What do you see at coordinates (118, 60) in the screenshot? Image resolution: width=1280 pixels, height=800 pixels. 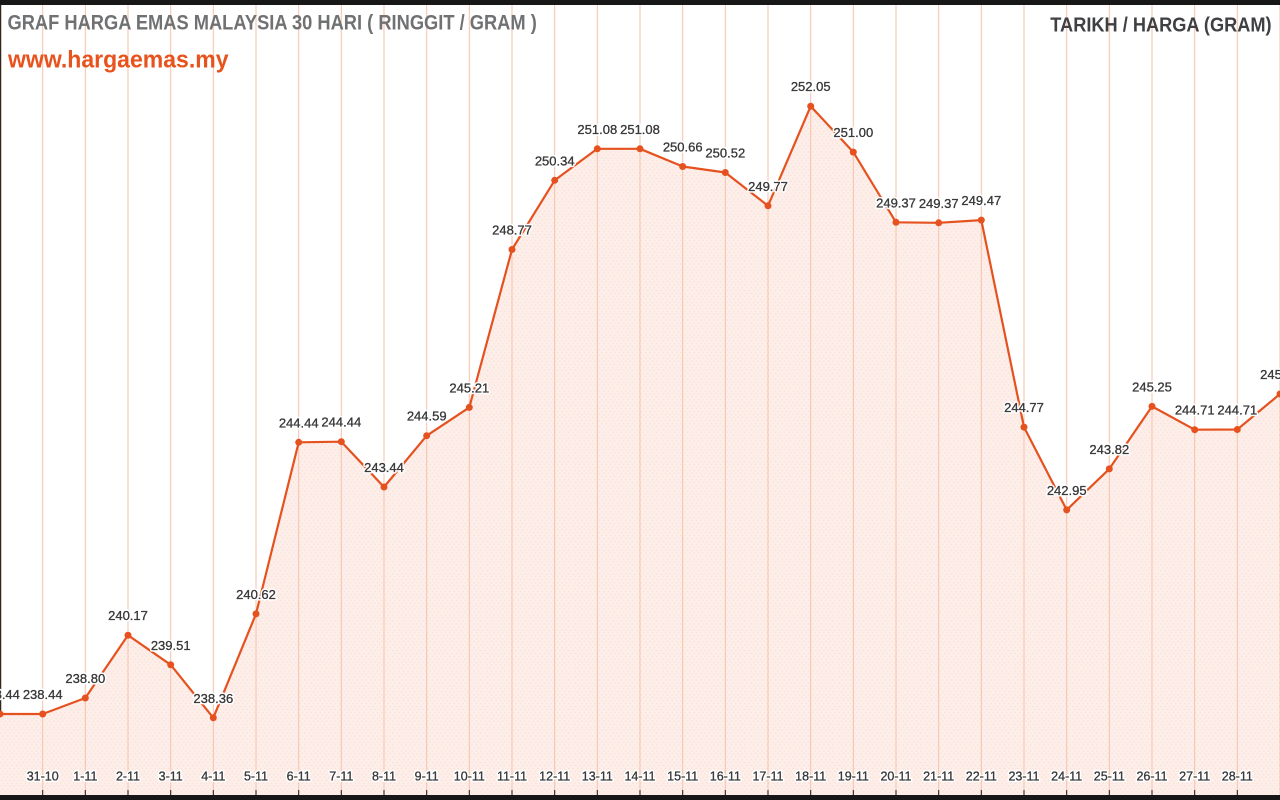 I see `svg-text: www.hargaemas.my` at bounding box center [118, 60].